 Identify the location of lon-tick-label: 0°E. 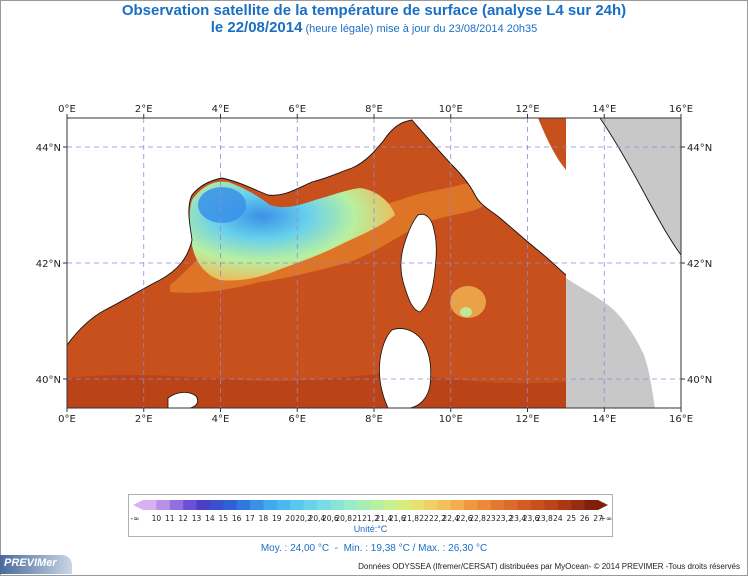
(67, 419).